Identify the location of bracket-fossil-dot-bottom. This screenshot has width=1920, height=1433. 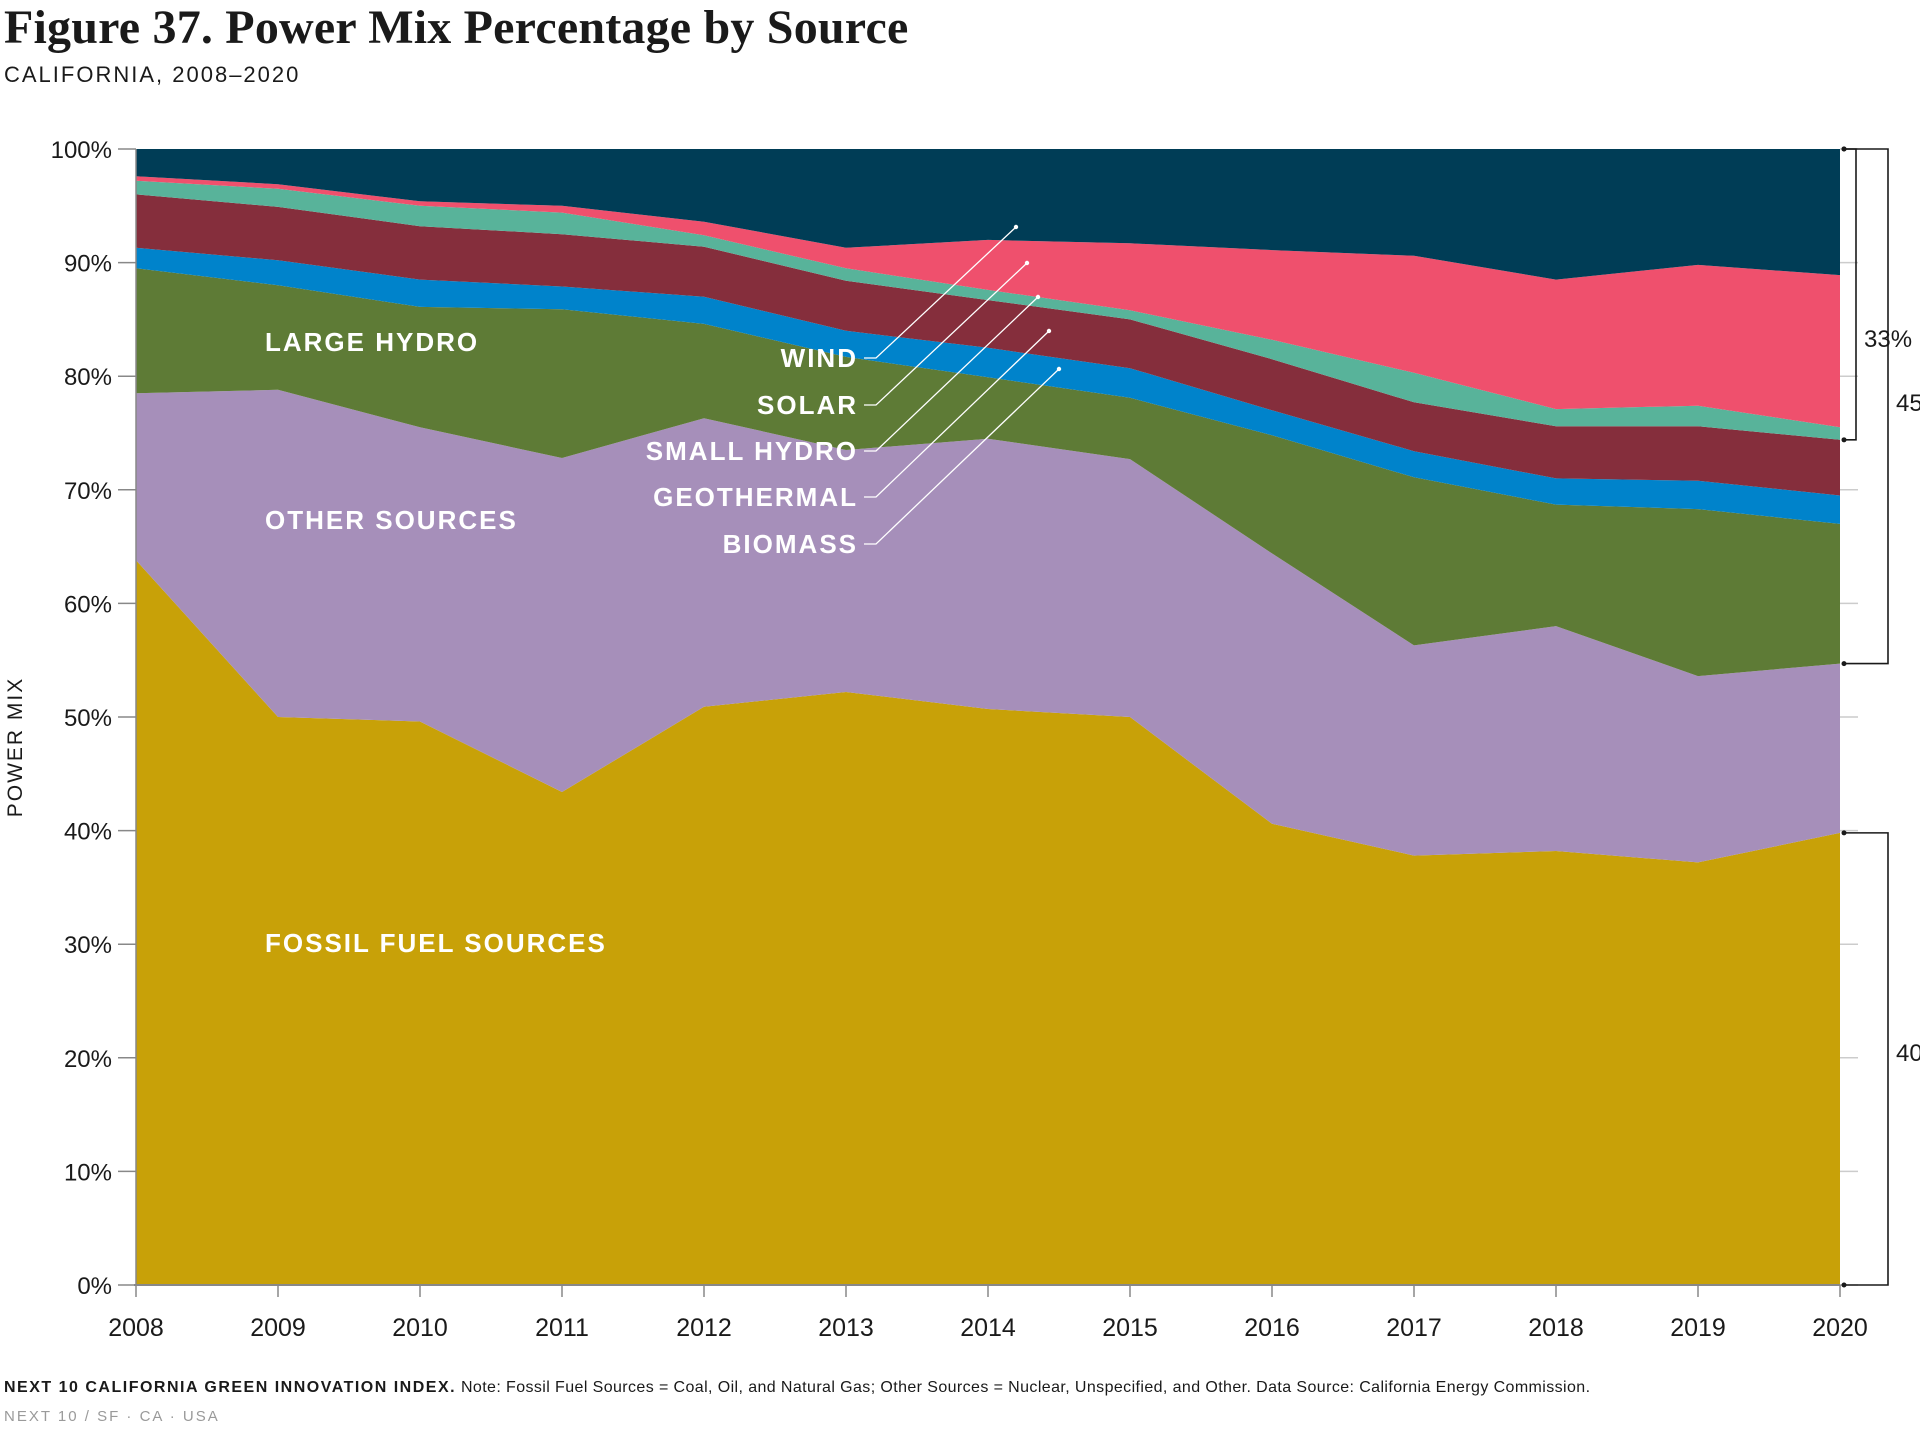
(1844, 1285).